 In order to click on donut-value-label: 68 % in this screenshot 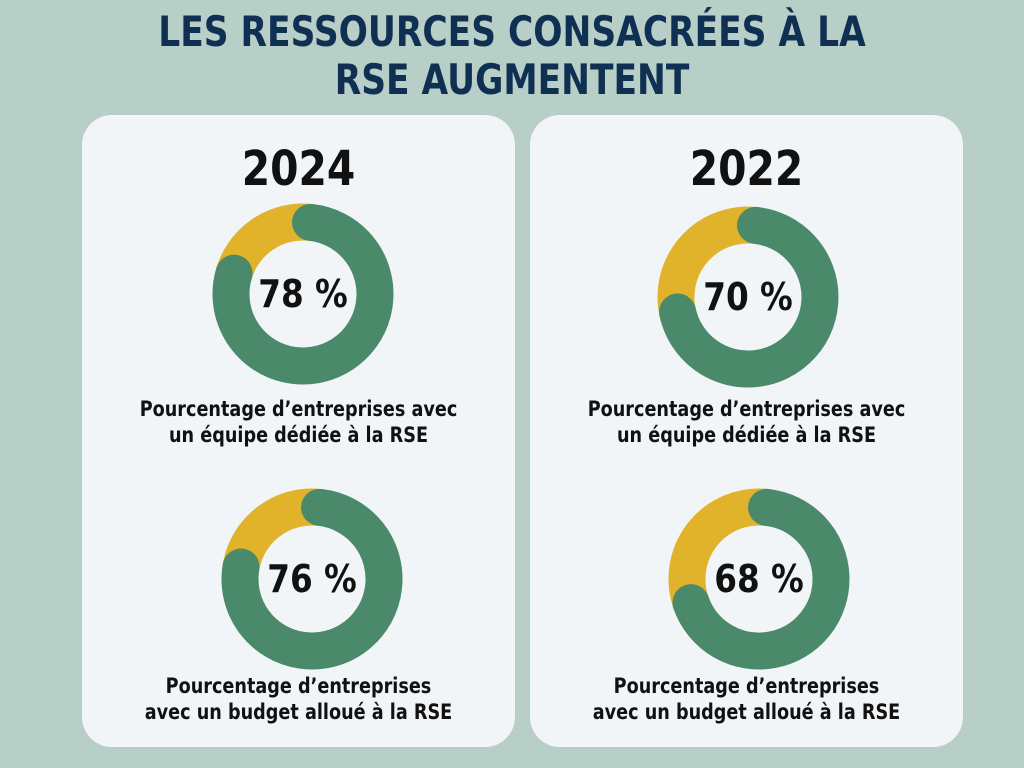, I will do `click(759, 579)`.